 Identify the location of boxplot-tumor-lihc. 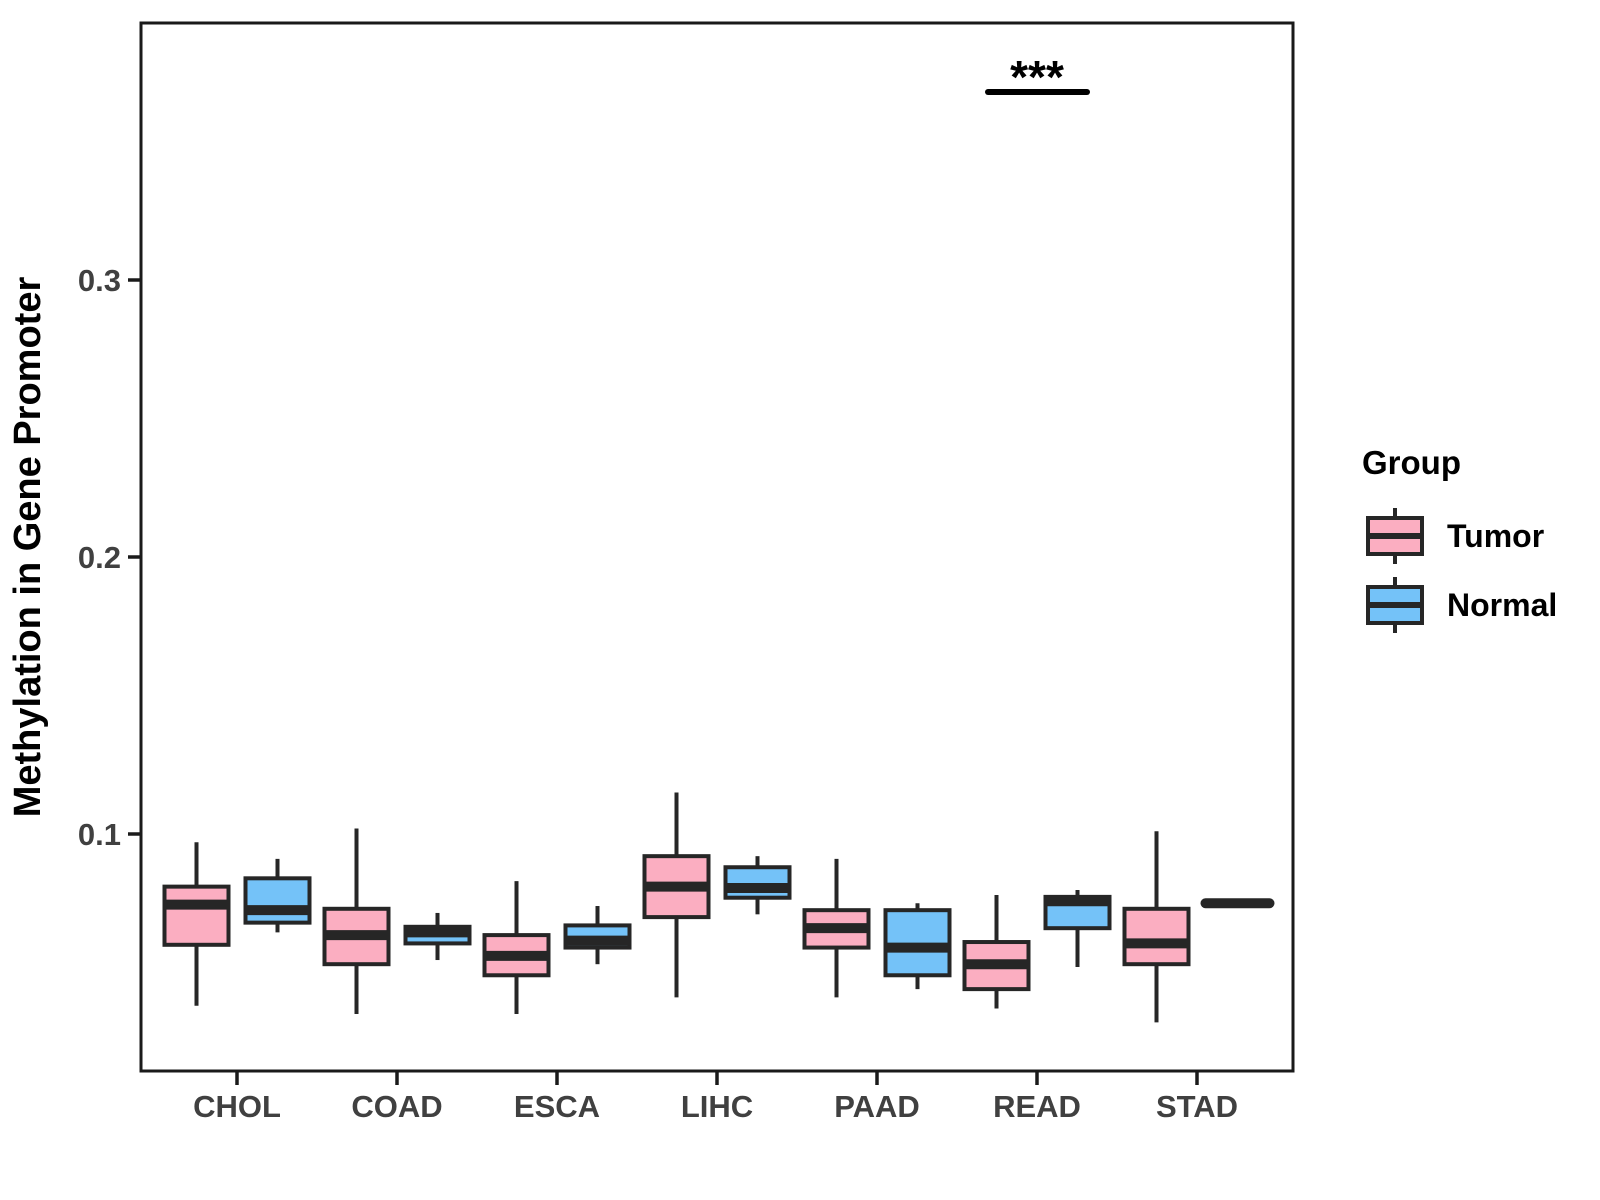
(676, 895).